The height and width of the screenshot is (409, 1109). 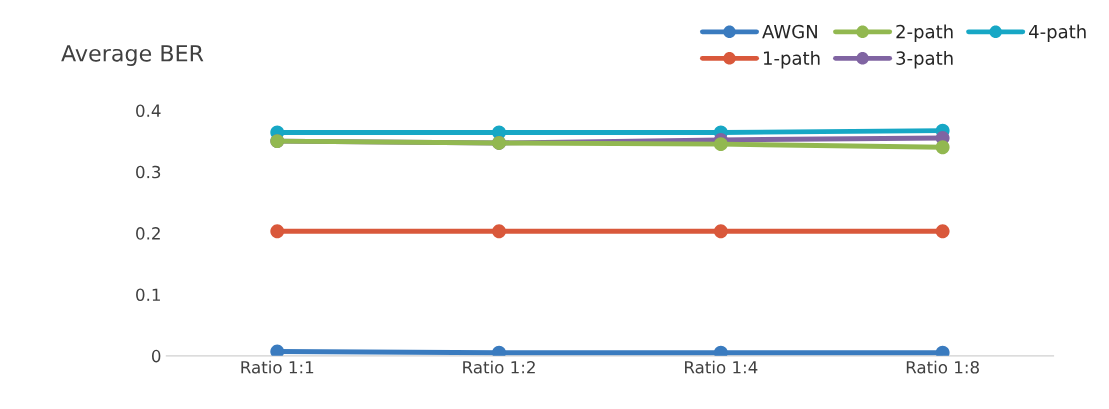 What do you see at coordinates (942, 367) in the screenshot?
I see `x-tick-label: Ratio 1:8` at bounding box center [942, 367].